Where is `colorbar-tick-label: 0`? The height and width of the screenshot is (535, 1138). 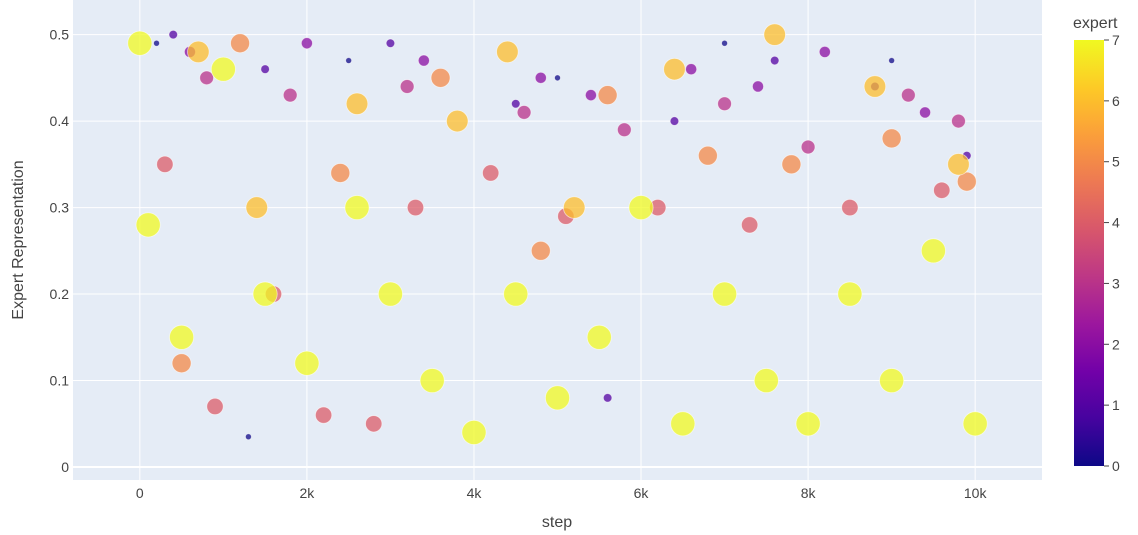 colorbar-tick-label: 0 is located at coordinates (1116, 466).